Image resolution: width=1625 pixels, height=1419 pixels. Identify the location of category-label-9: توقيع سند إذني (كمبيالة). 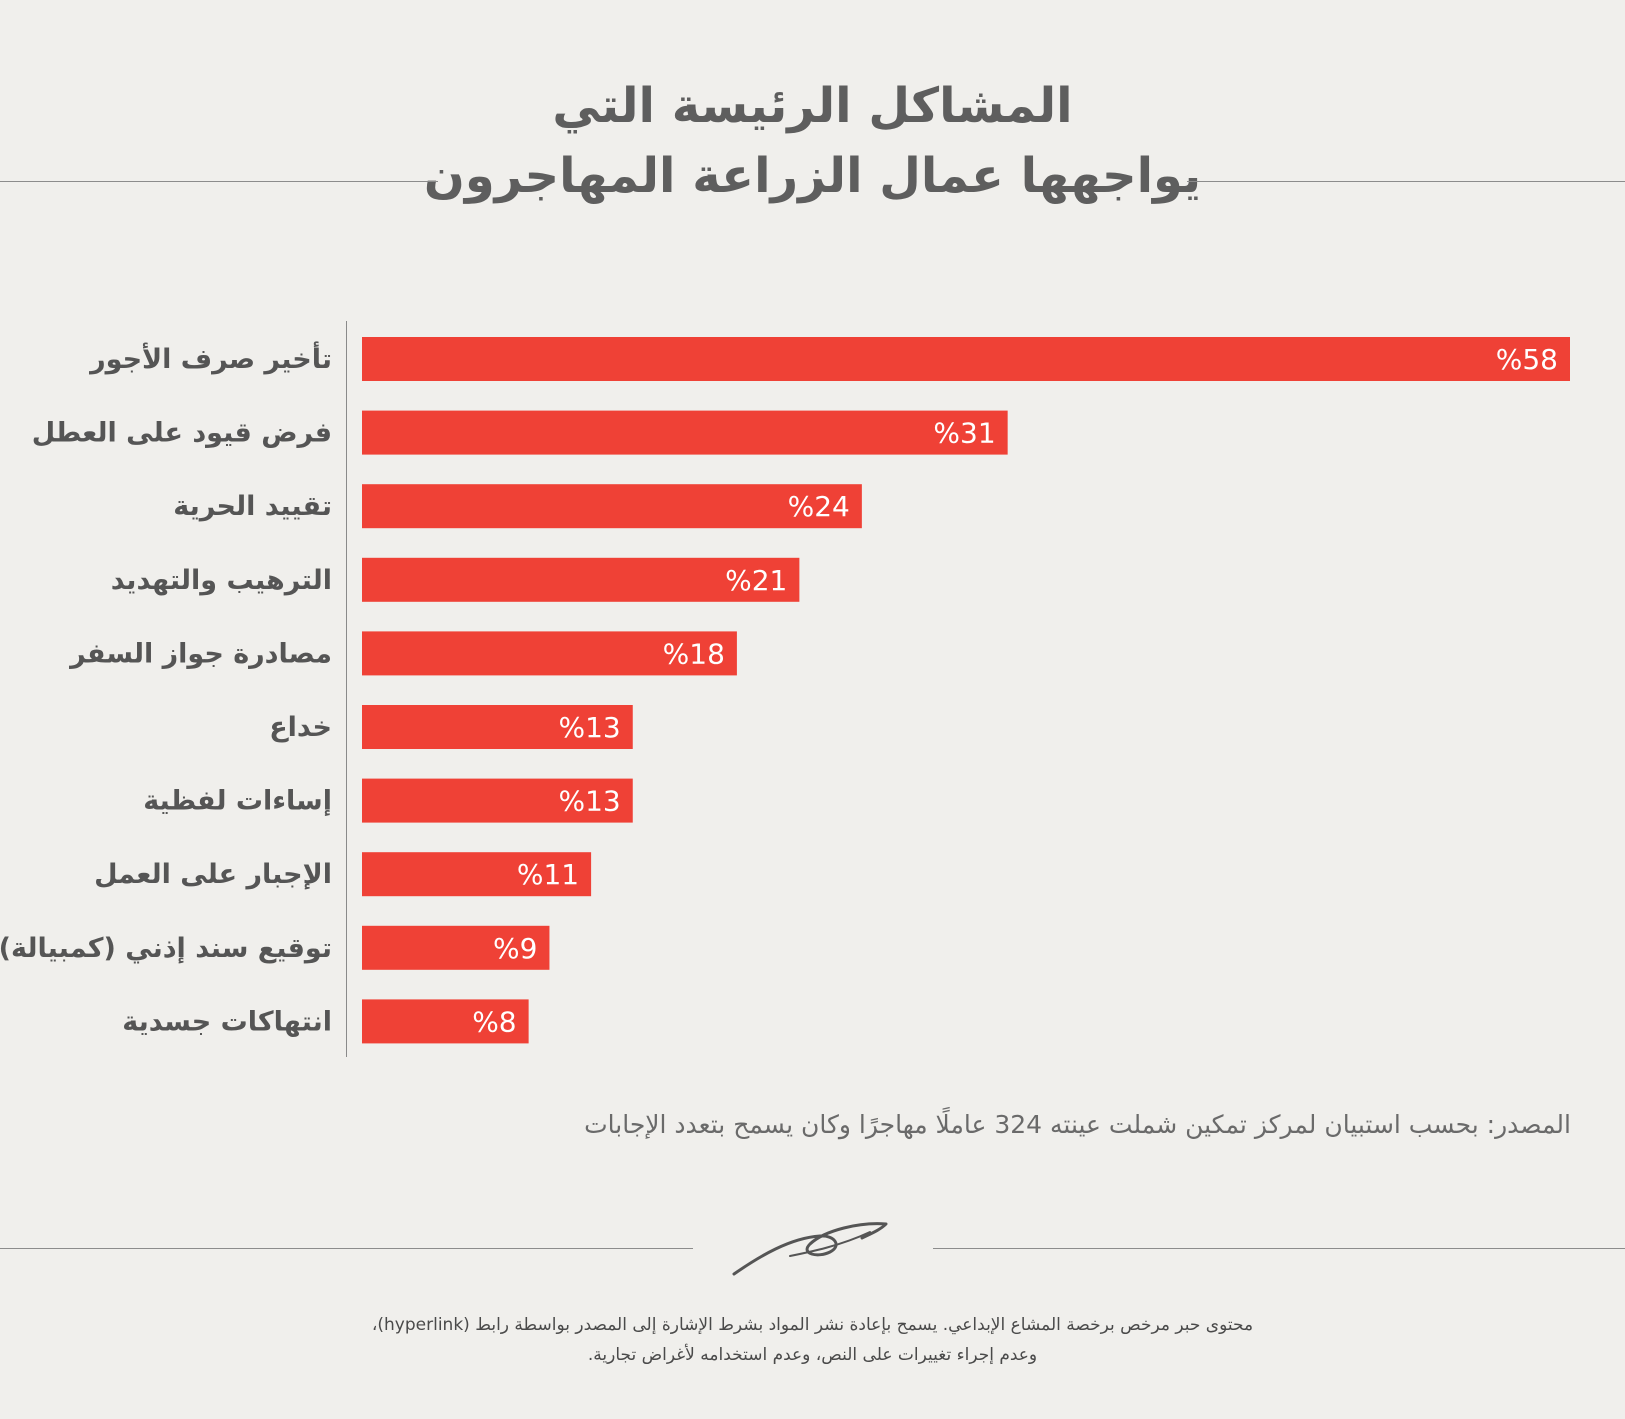
(166, 948).